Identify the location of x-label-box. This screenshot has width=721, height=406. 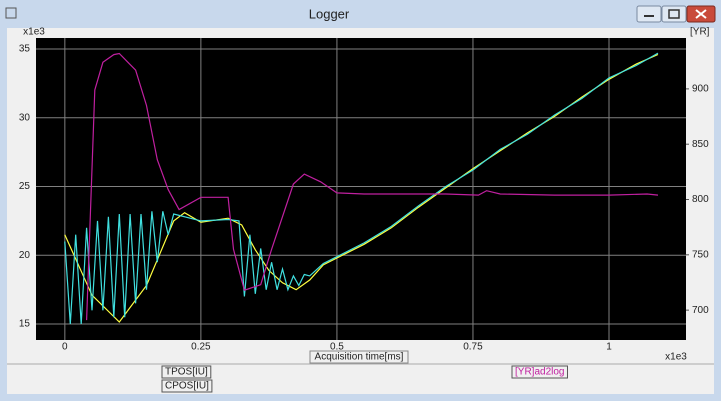
(359, 357).